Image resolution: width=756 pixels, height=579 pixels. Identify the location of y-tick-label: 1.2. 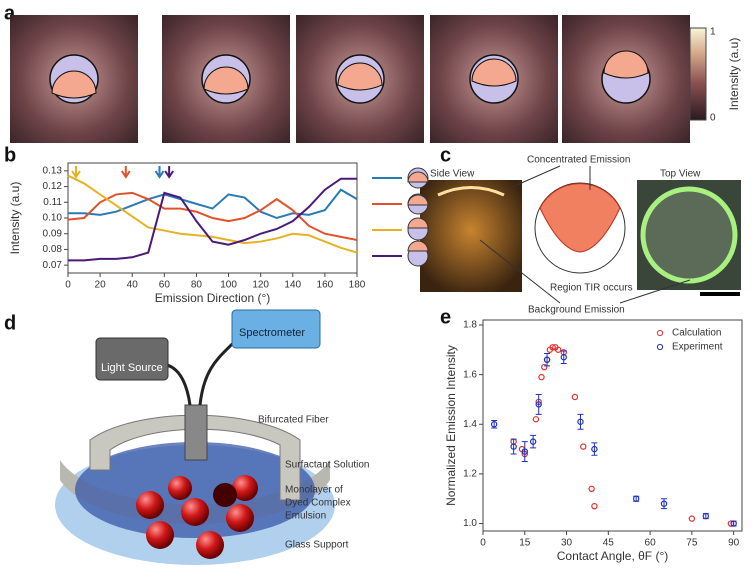
(470, 474).